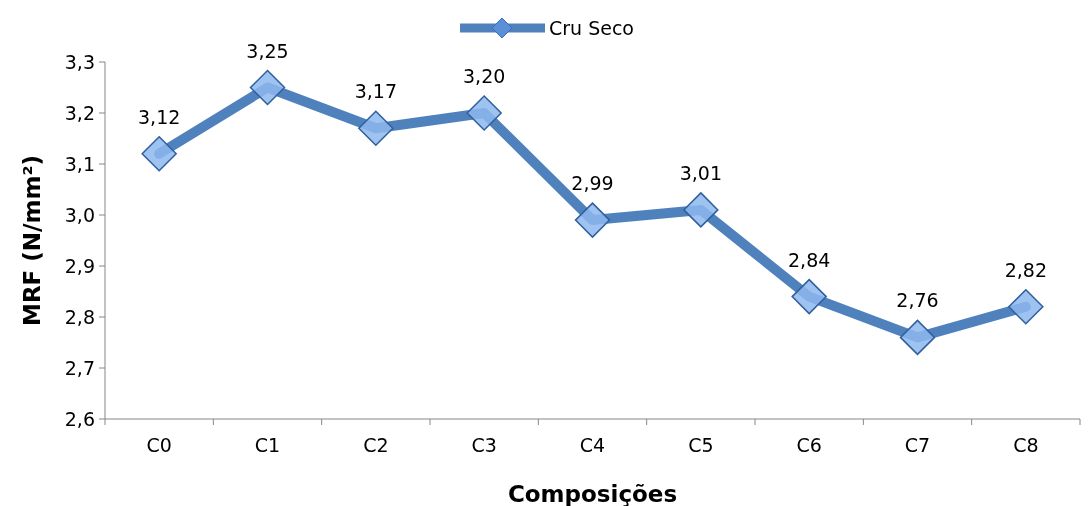 The width and height of the screenshot is (1091, 506). What do you see at coordinates (79, 112) in the screenshot?
I see `y-tick-label: 3,2` at bounding box center [79, 112].